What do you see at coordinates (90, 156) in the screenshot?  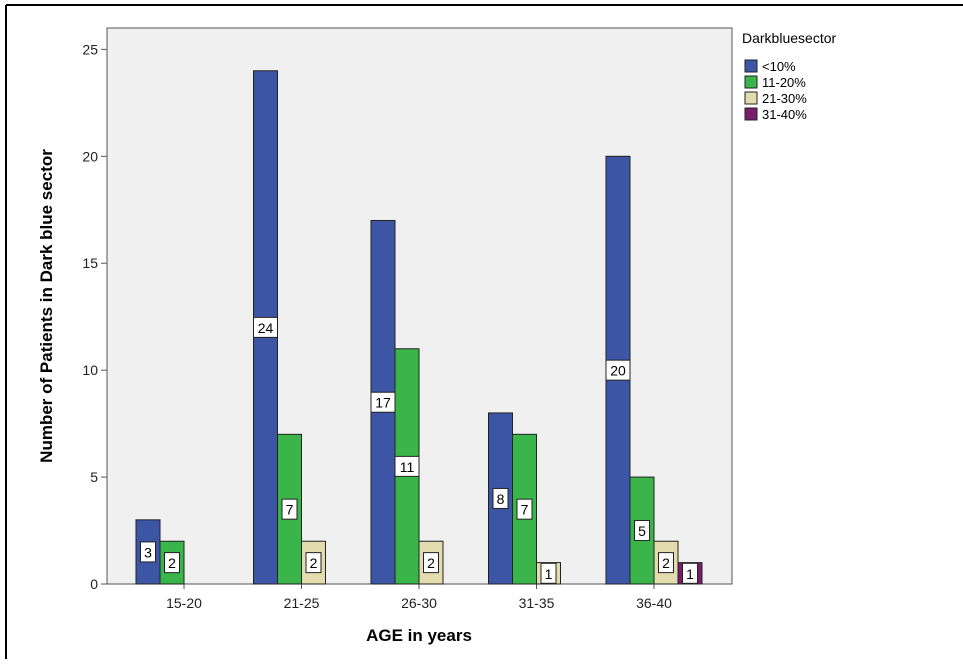 I see `y-tick-label: 20` at bounding box center [90, 156].